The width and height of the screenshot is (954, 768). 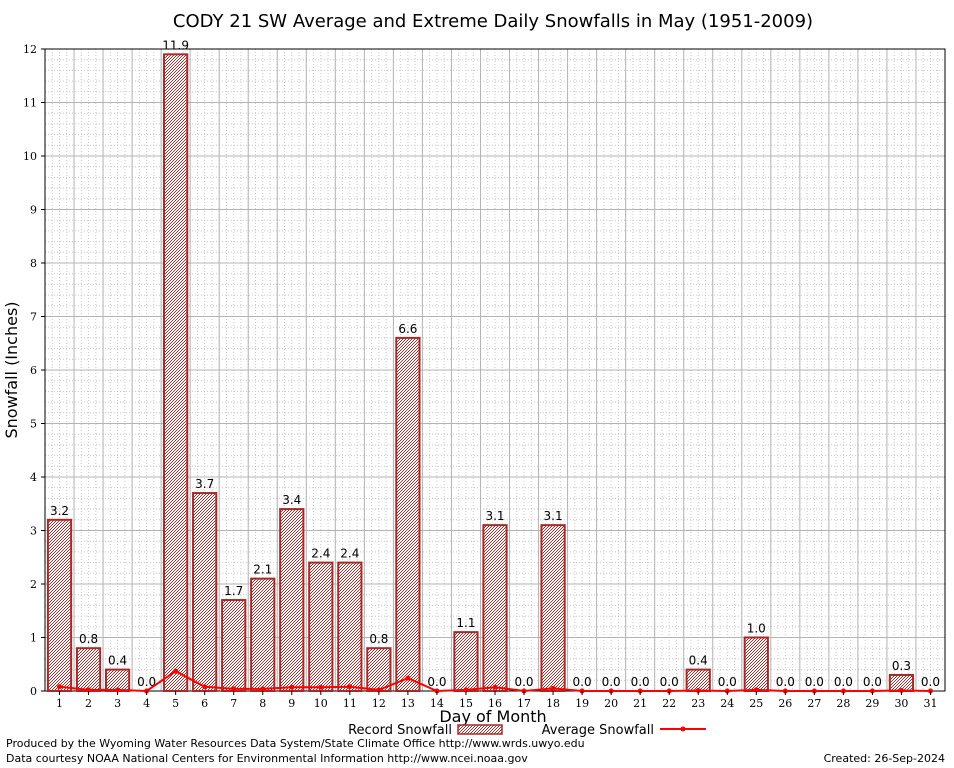 What do you see at coordinates (480, 729) in the screenshot?
I see `legend-record-swatch` at bounding box center [480, 729].